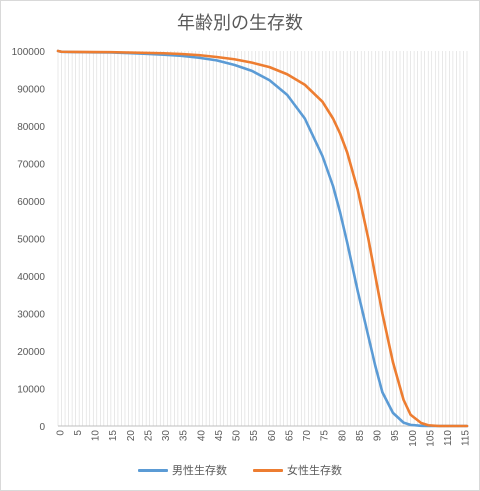  I want to click on x-tick-label: 50, so click(237, 436).